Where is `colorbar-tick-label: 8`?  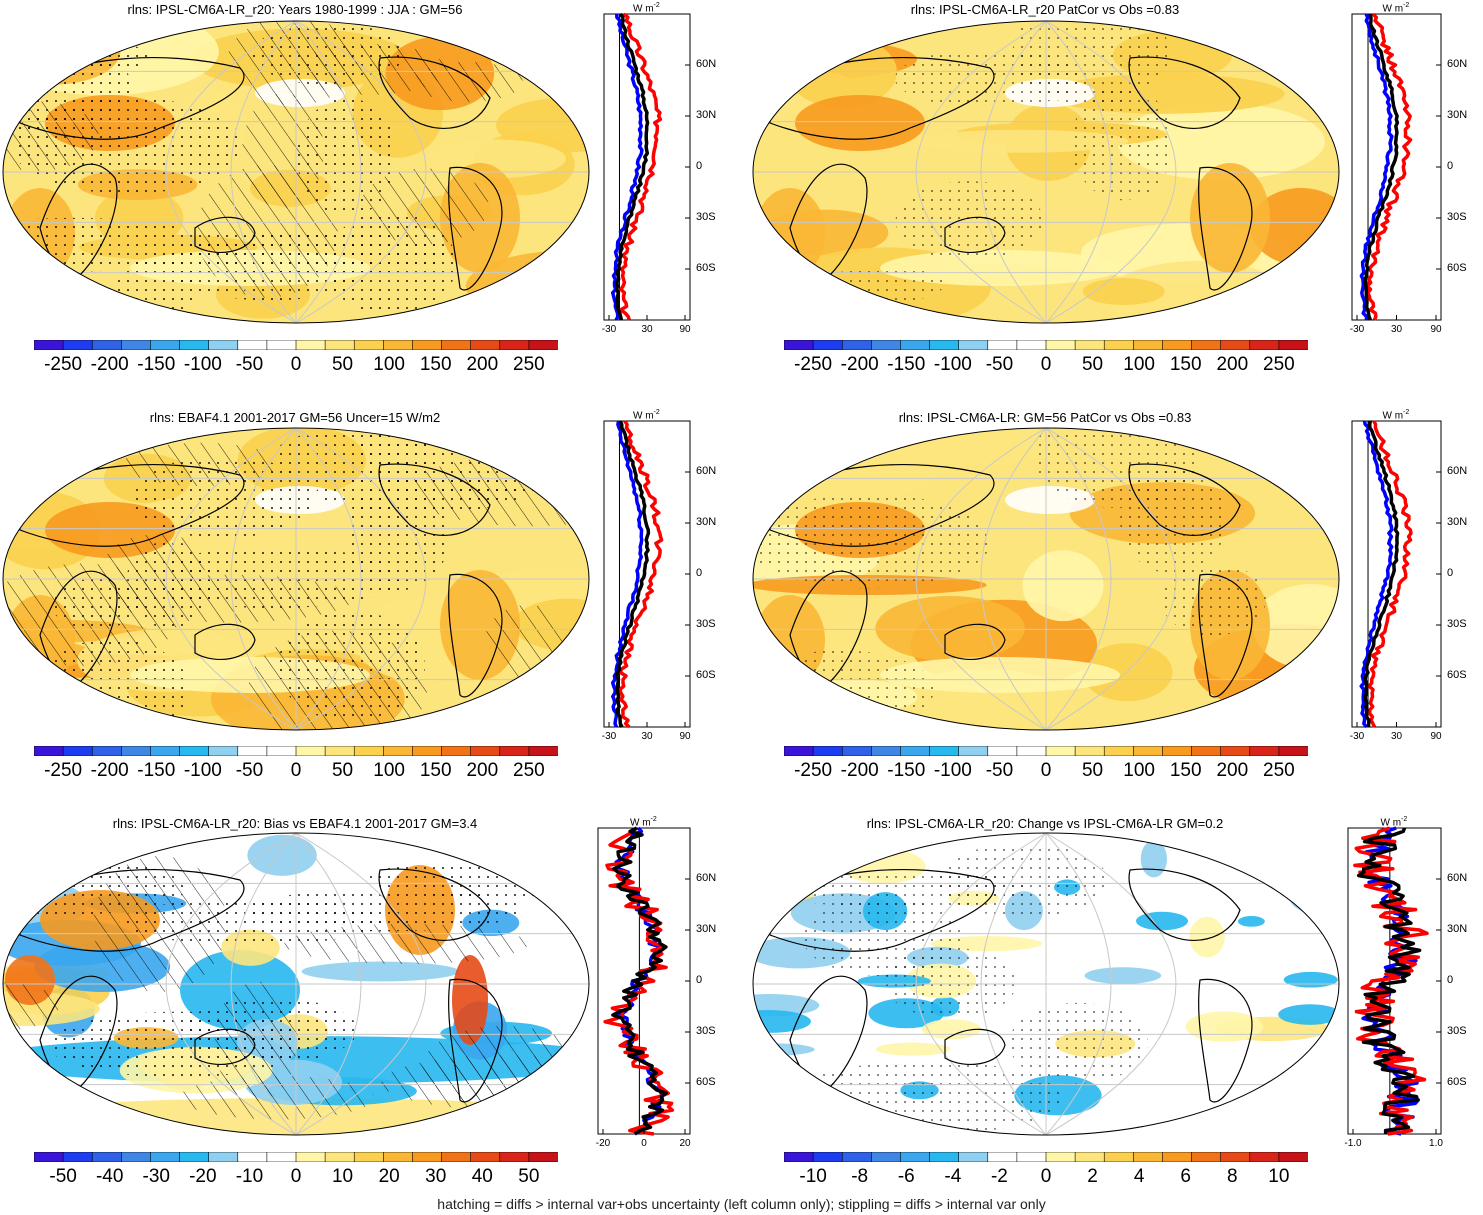 colorbar-tick-label: 8 is located at coordinates (1232, 1176).